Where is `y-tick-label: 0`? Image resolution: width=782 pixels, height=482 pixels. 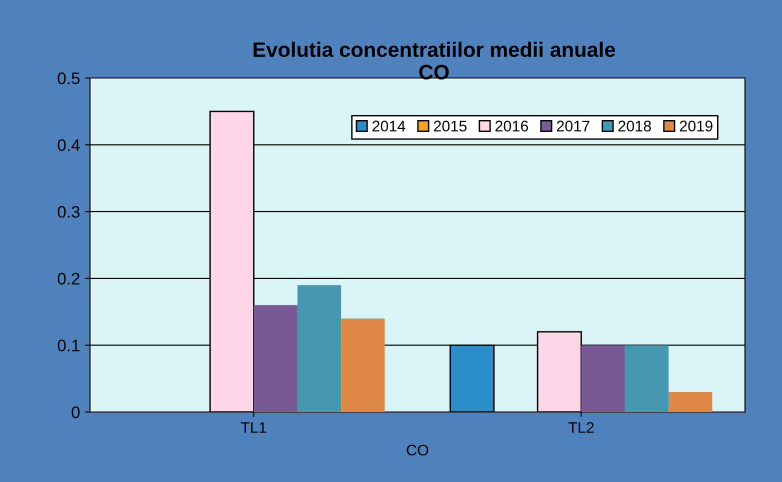 y-tick-label: 0 is located at coordinates (76, 412).